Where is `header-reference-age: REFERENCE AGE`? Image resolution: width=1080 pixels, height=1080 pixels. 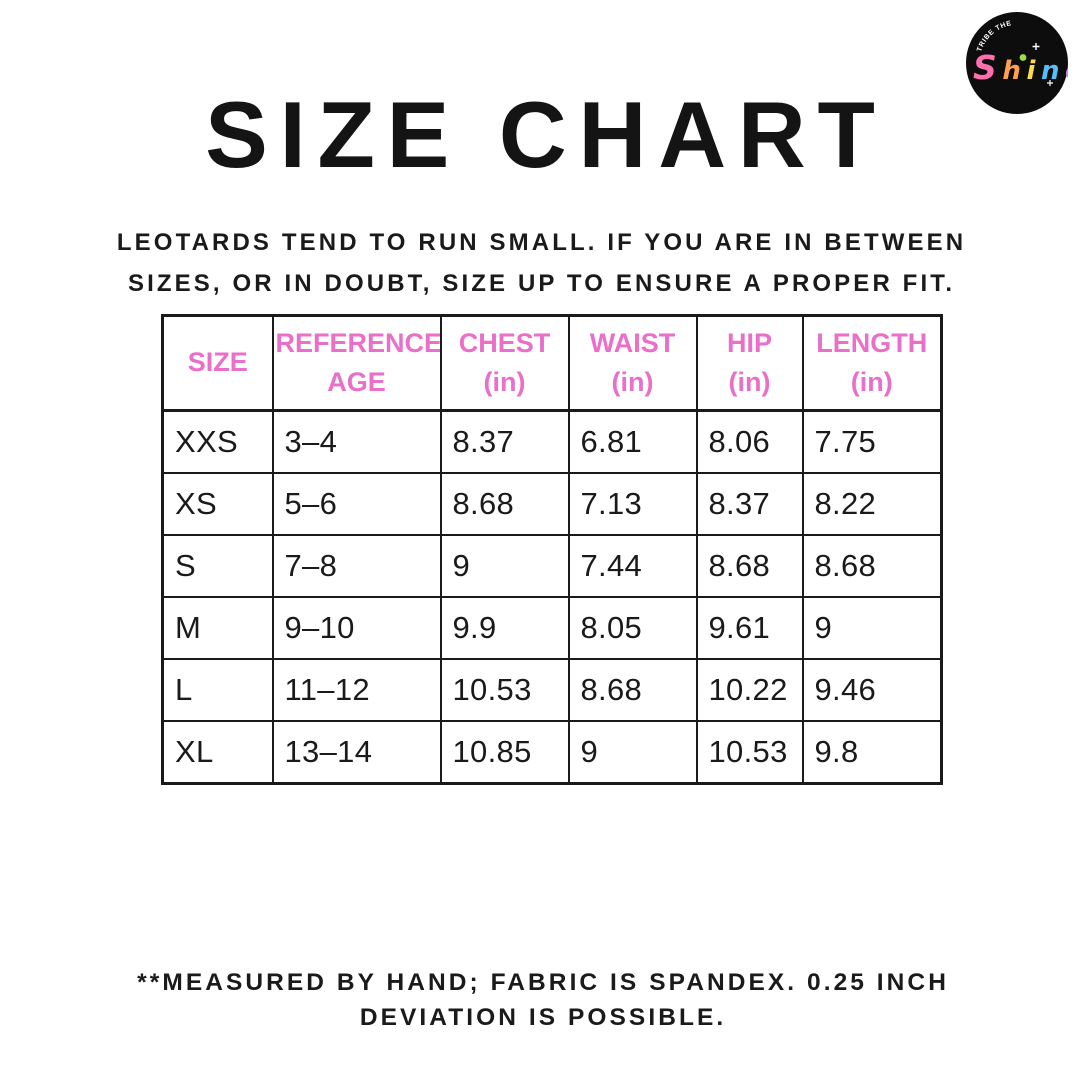 header-reference-age: REFERENCE AGE is located at coordinates (356, 363).